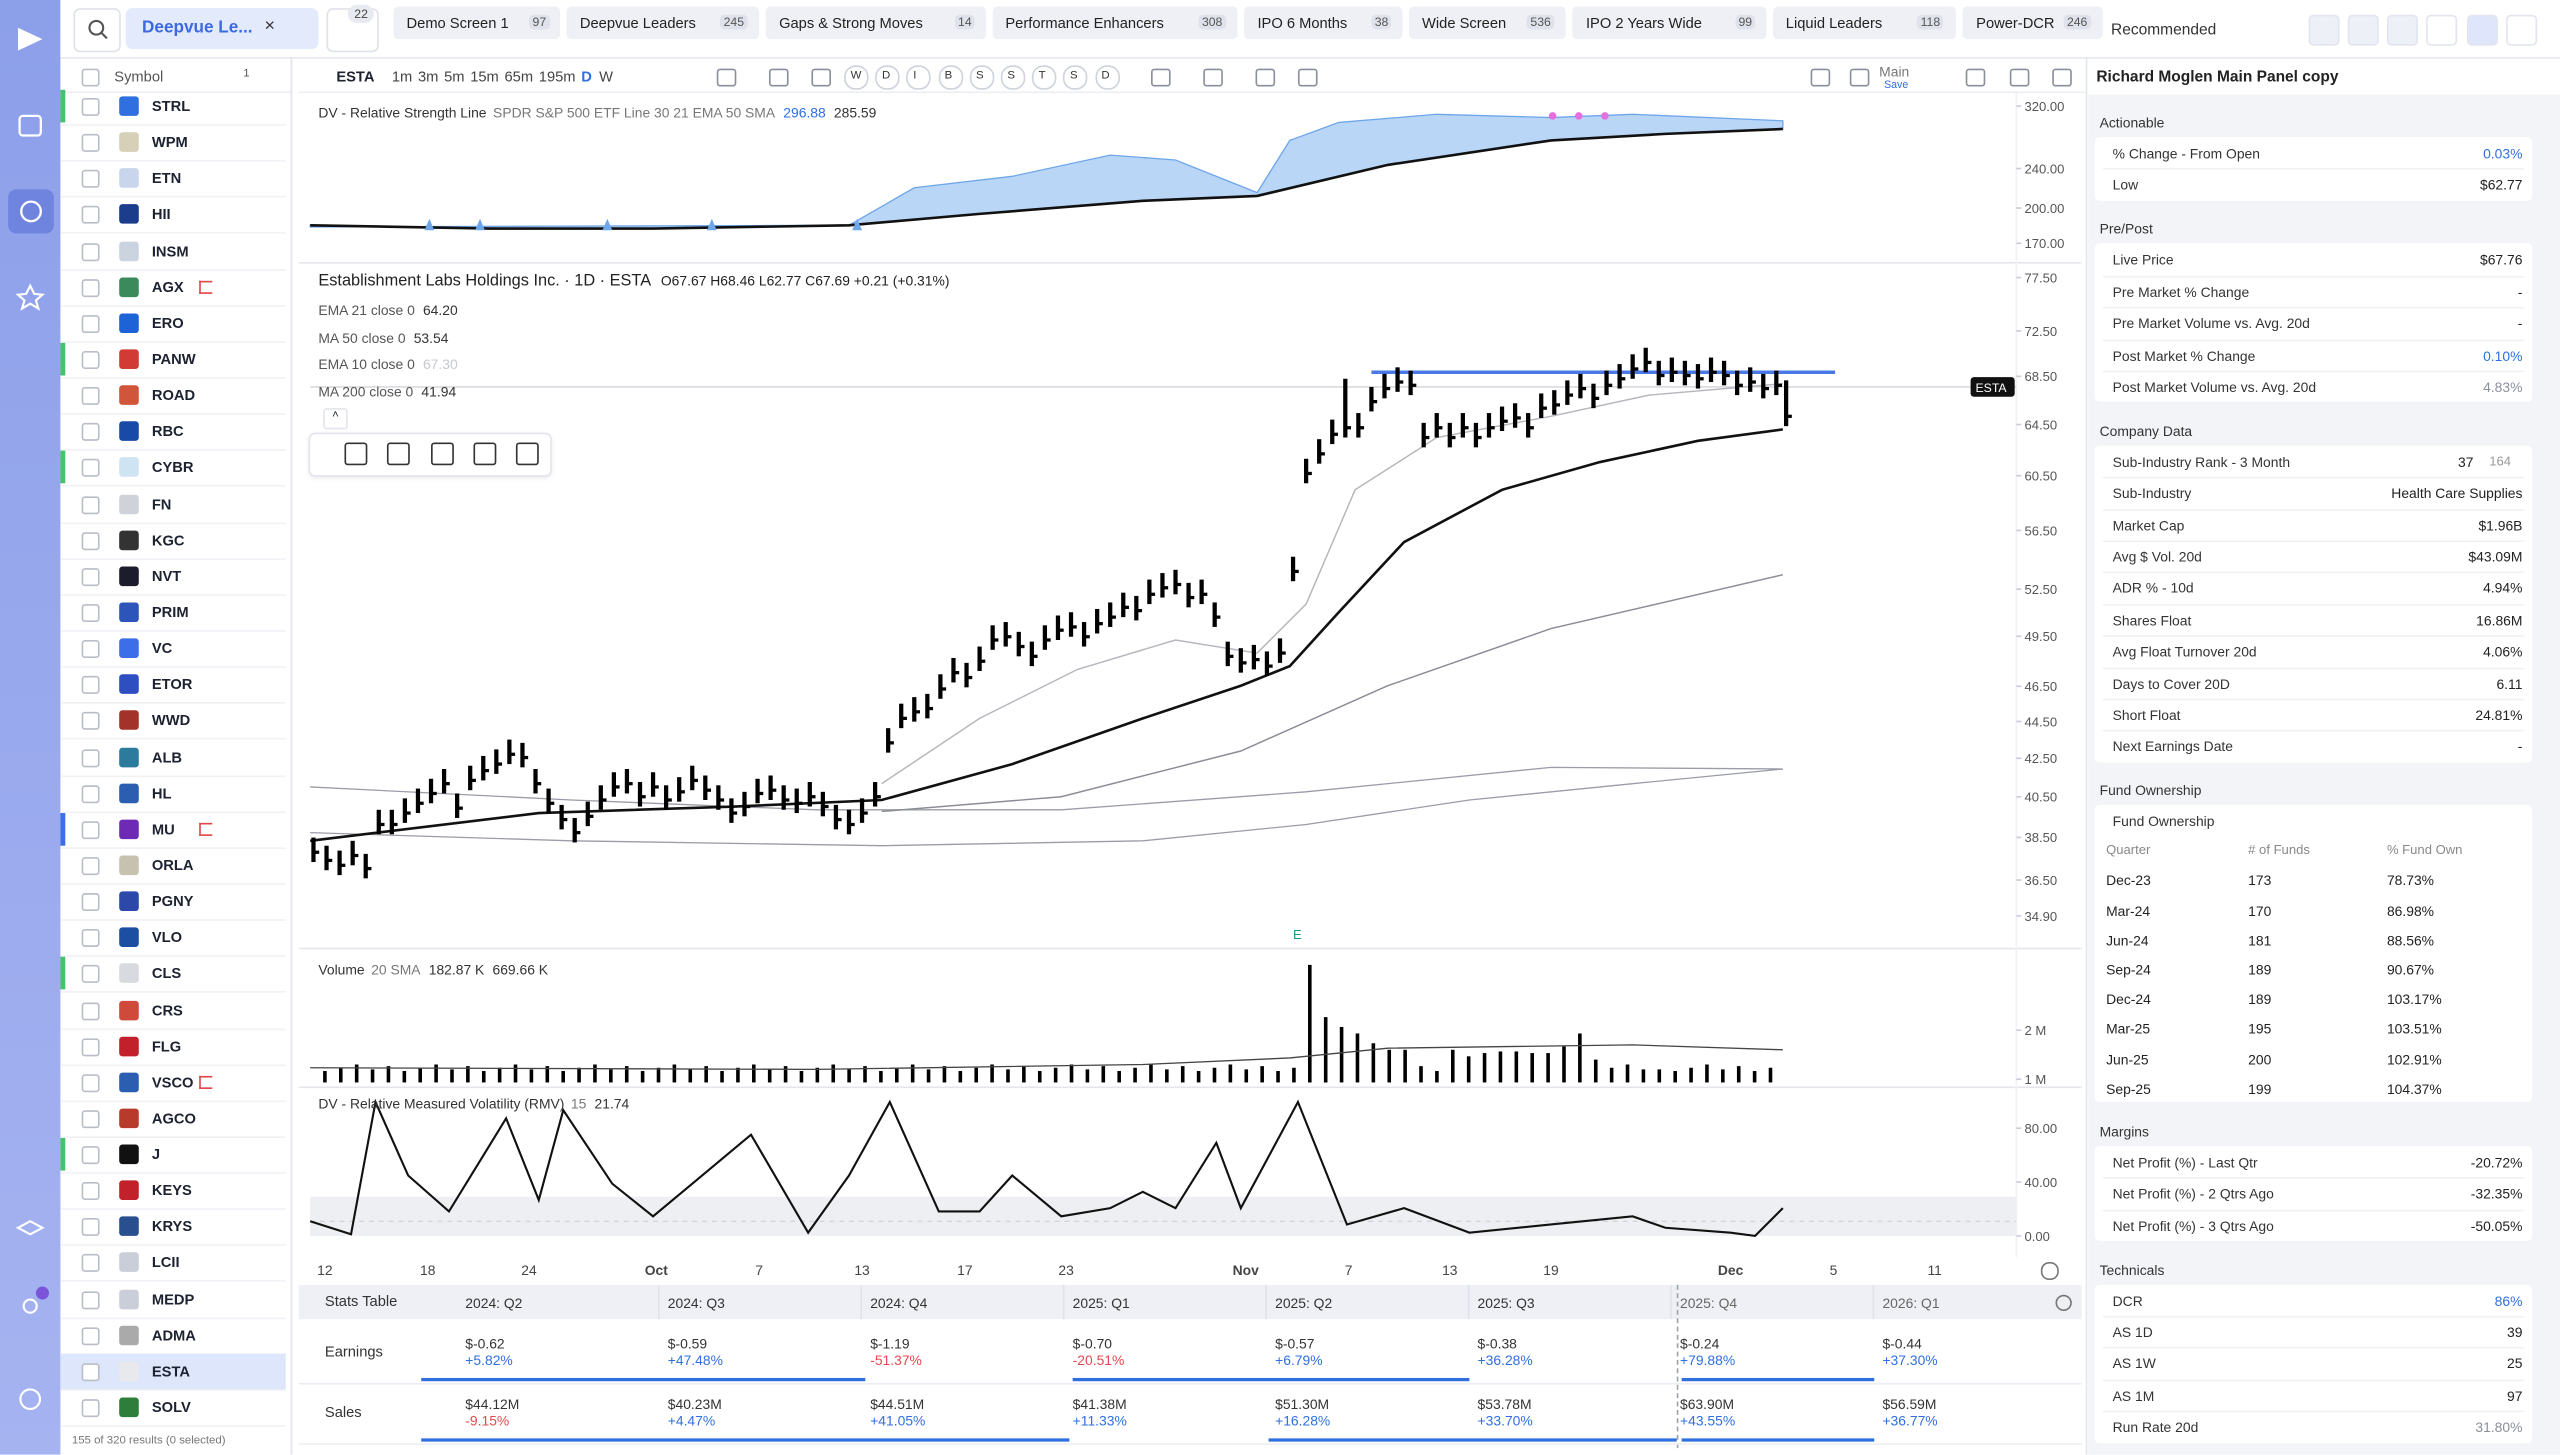 The height and width of the screenshot is (1455, 2560). What do you see at coordinates (170, 250) in the screenshot?
I see `symbol-ticker: INSM` at bounding box center [170, 250].